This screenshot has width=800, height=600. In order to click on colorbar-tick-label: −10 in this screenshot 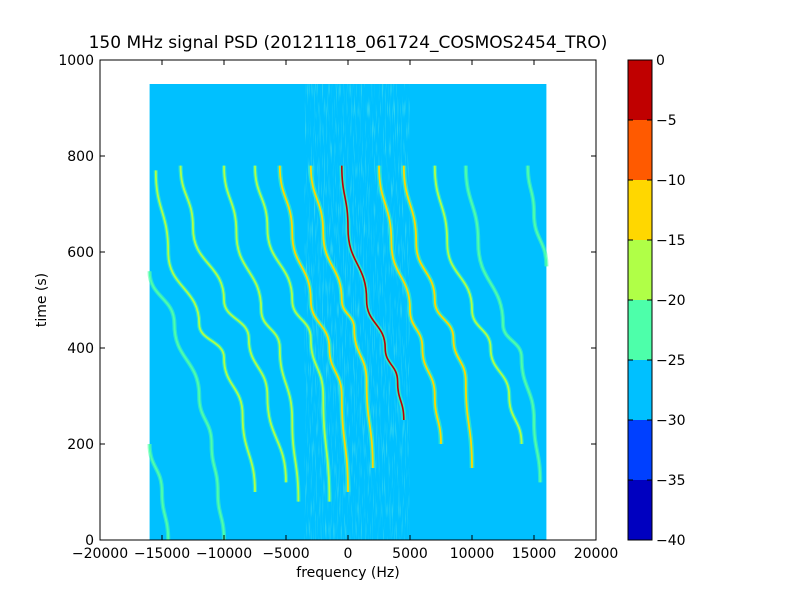, I will do `click(671, 181)`.